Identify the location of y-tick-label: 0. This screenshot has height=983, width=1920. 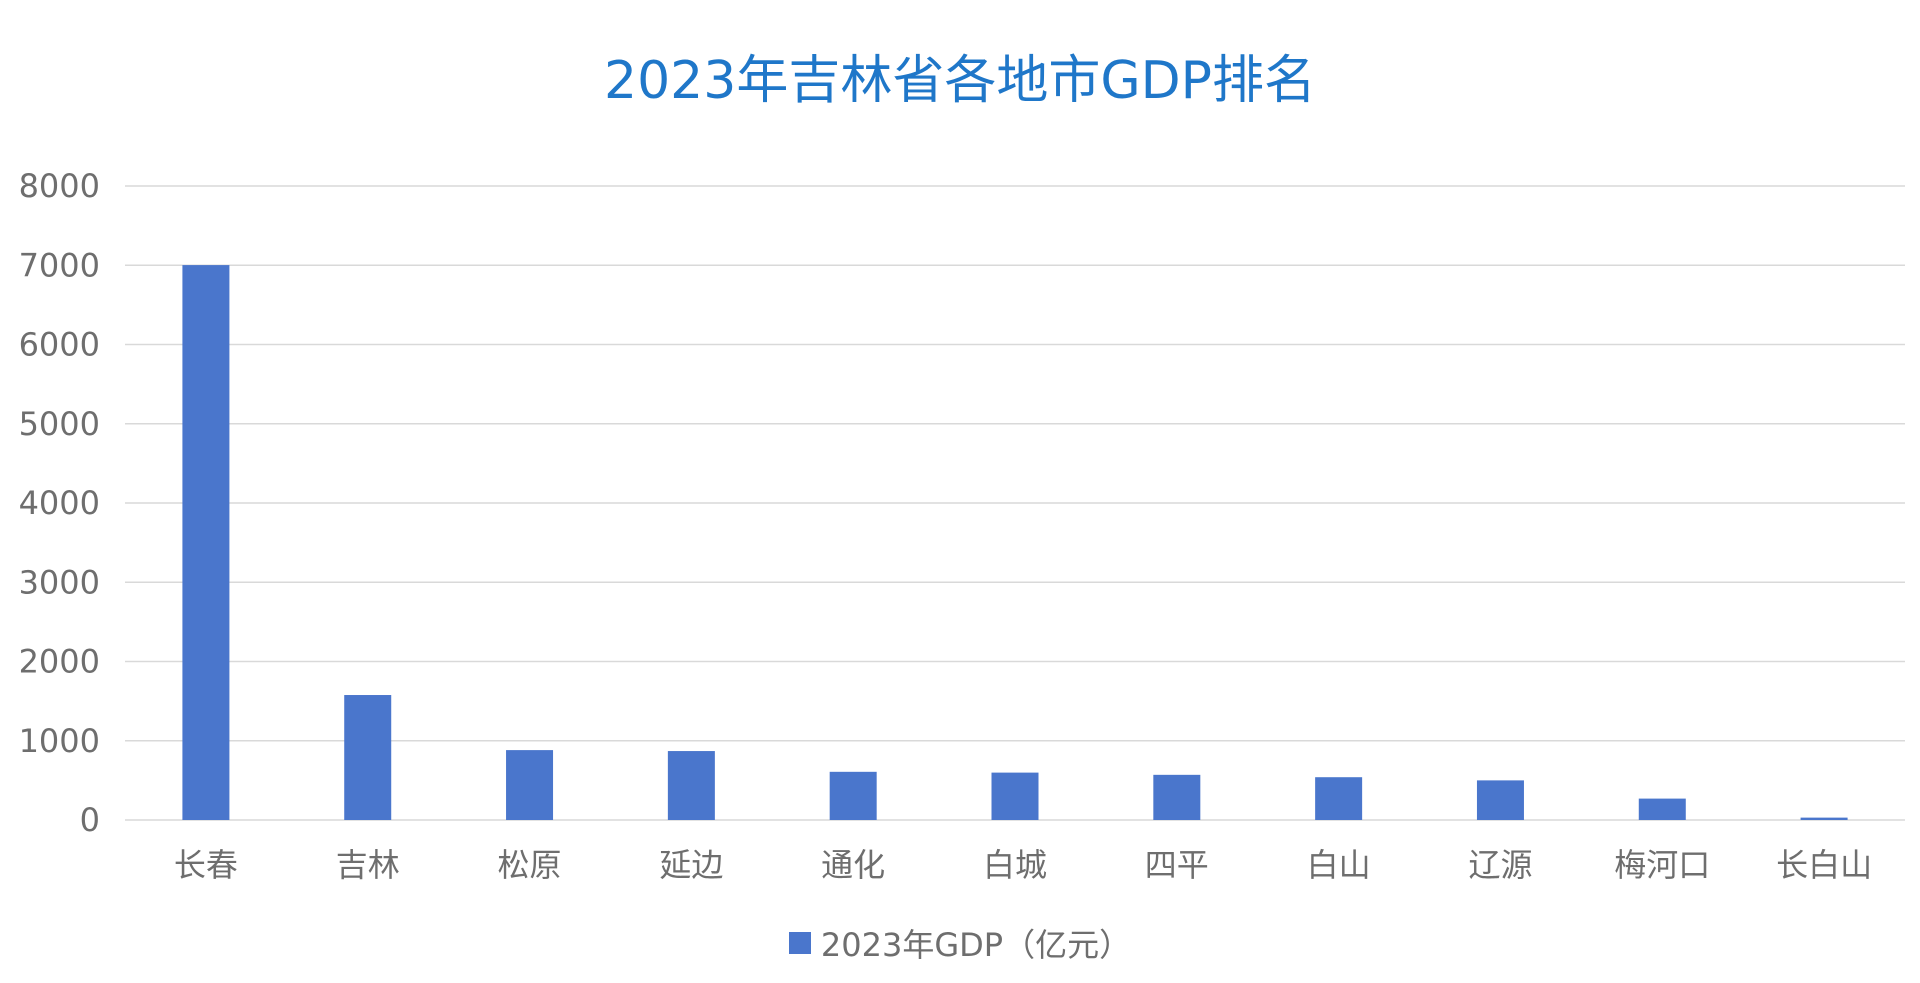
(90, 820).